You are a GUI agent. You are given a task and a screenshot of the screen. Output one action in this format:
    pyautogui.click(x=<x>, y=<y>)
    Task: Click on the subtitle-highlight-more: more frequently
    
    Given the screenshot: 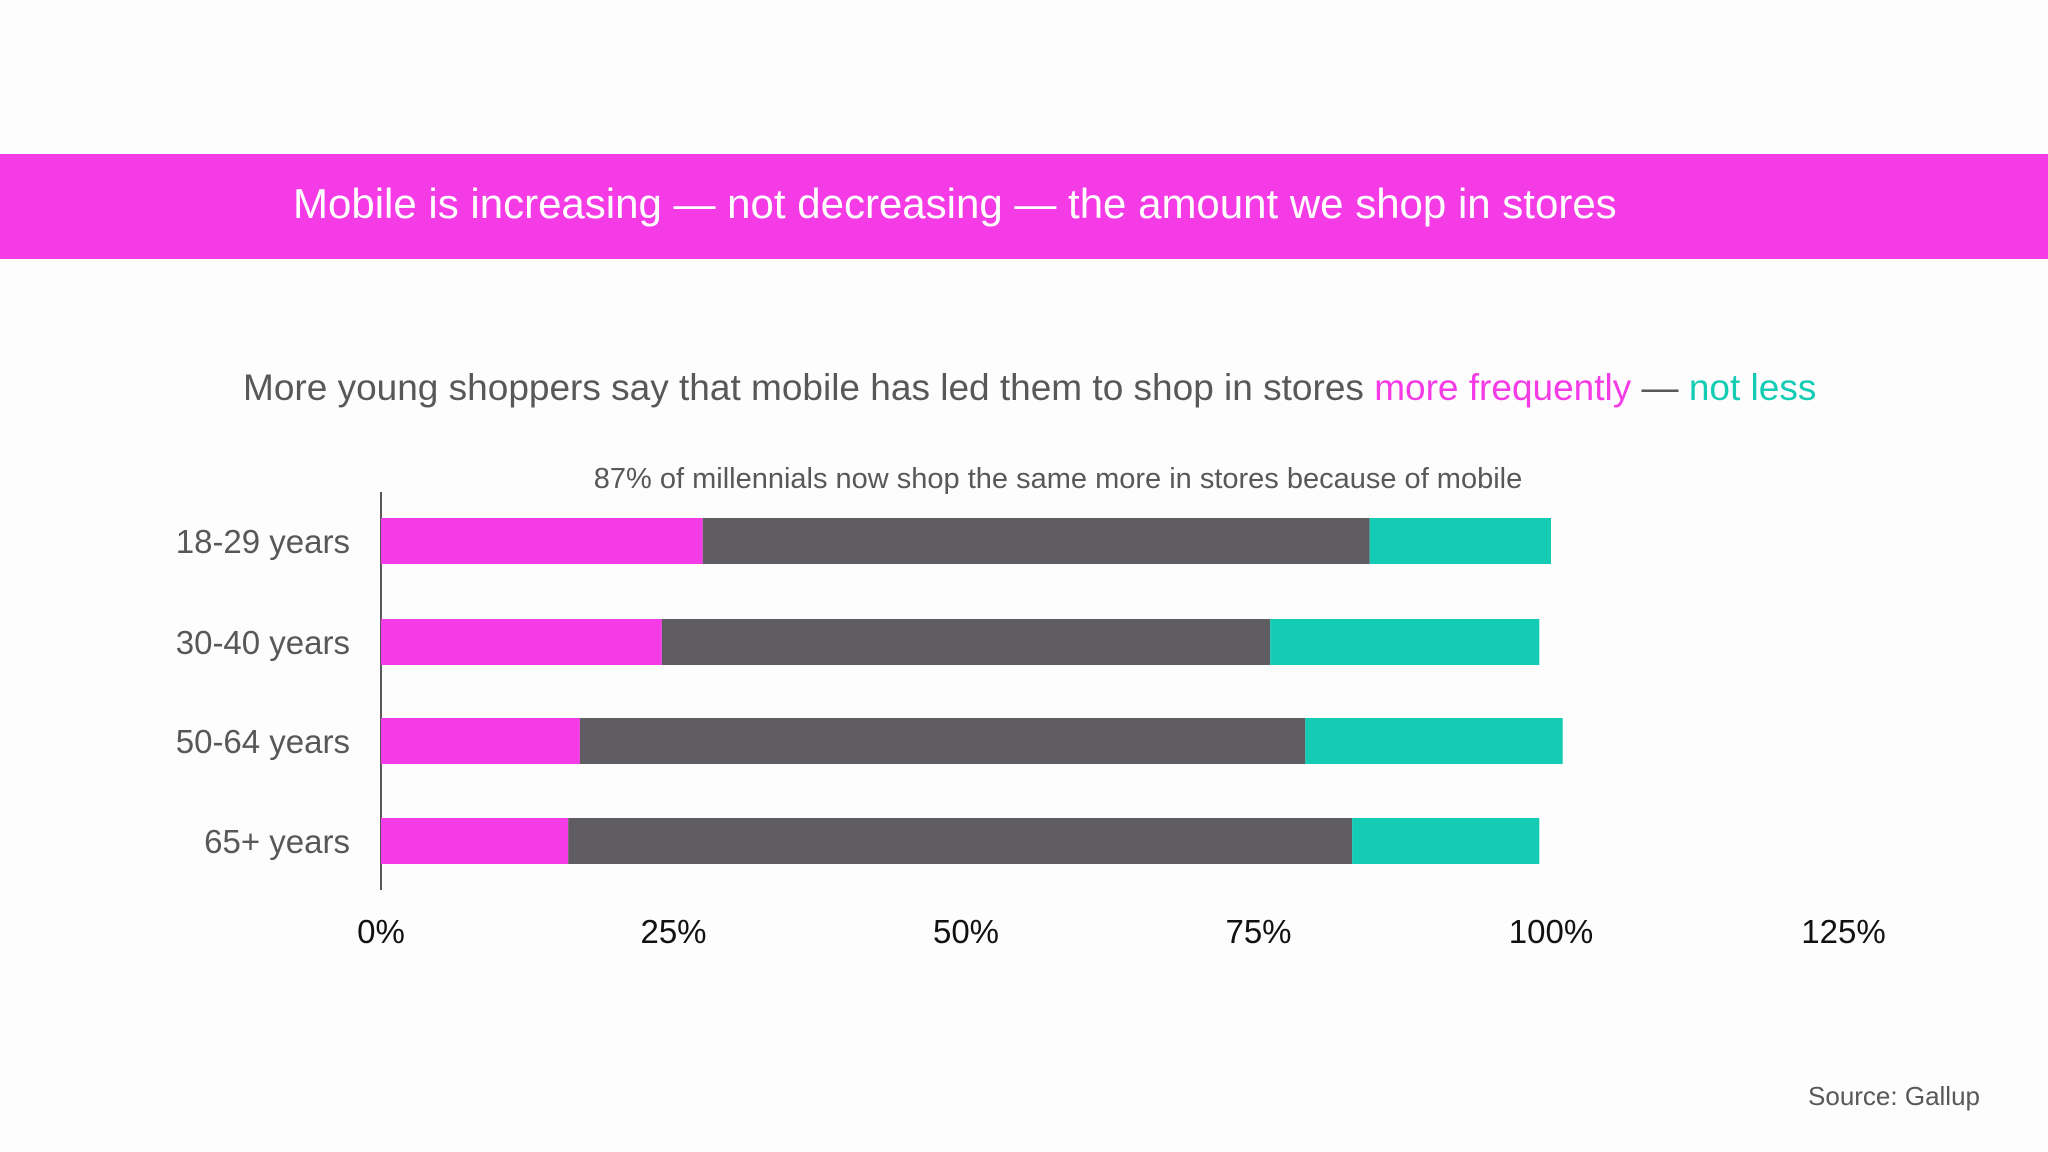 What is the action you would take?
    pyautogui.click(x=1503, y=387)
    